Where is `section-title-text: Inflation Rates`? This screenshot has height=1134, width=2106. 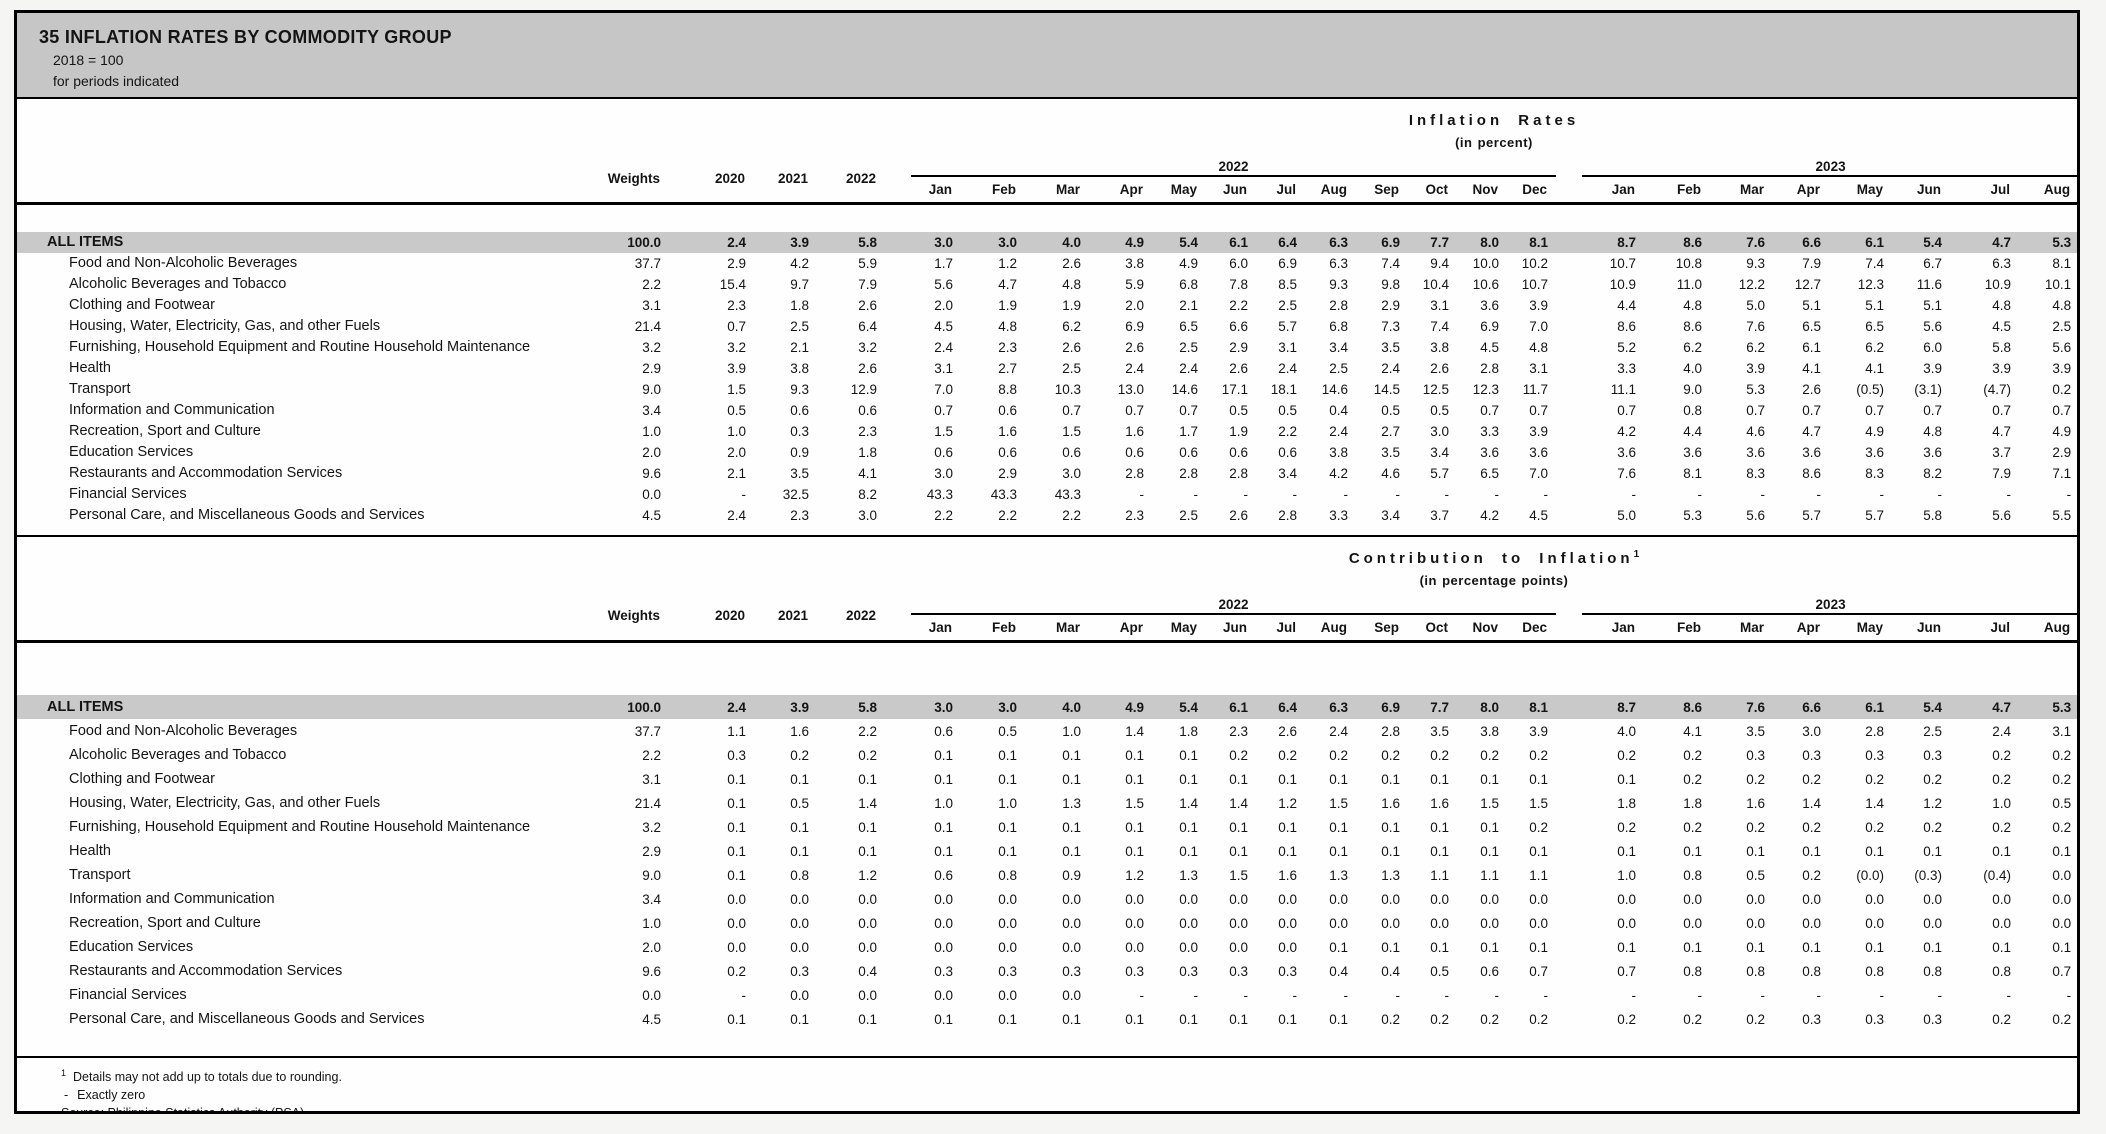
section-title-text: Inflation Rates is located at coordinates (1494, 120).